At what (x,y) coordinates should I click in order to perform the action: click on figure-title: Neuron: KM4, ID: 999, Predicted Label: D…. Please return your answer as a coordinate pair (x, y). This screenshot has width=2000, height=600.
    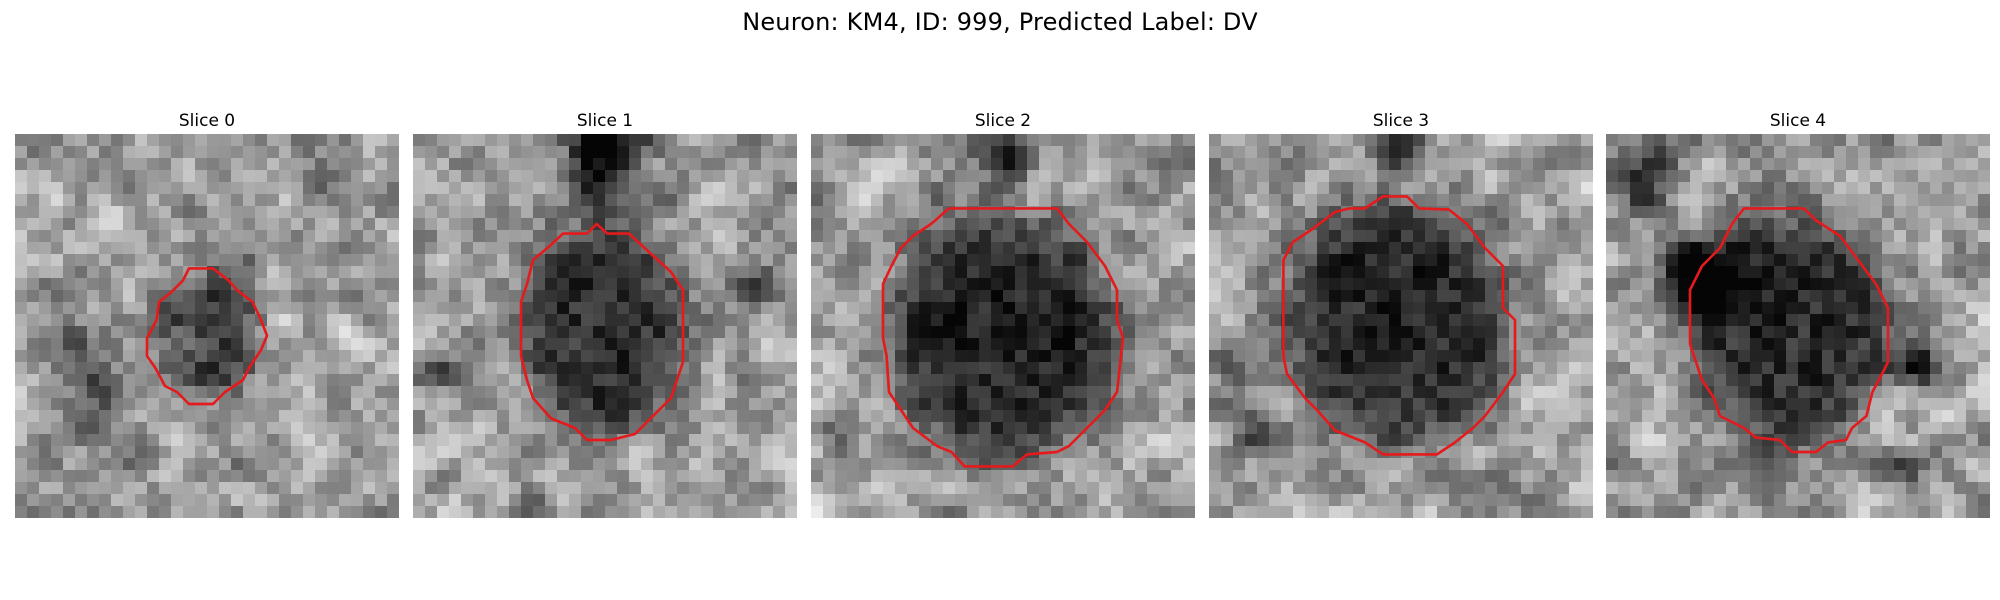
    Looking at the image, I should click on (1000, 22).